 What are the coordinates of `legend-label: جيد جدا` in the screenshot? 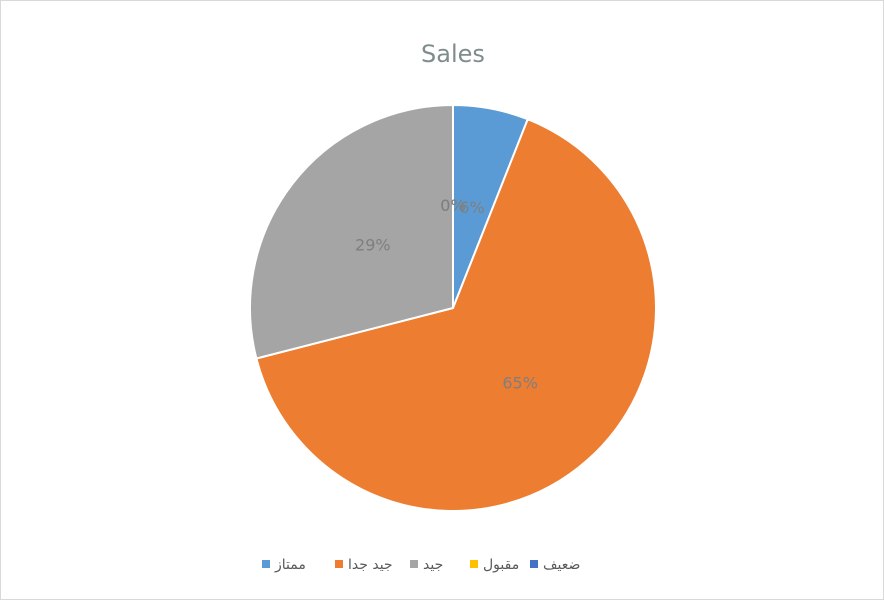 It's located at (370, 565).